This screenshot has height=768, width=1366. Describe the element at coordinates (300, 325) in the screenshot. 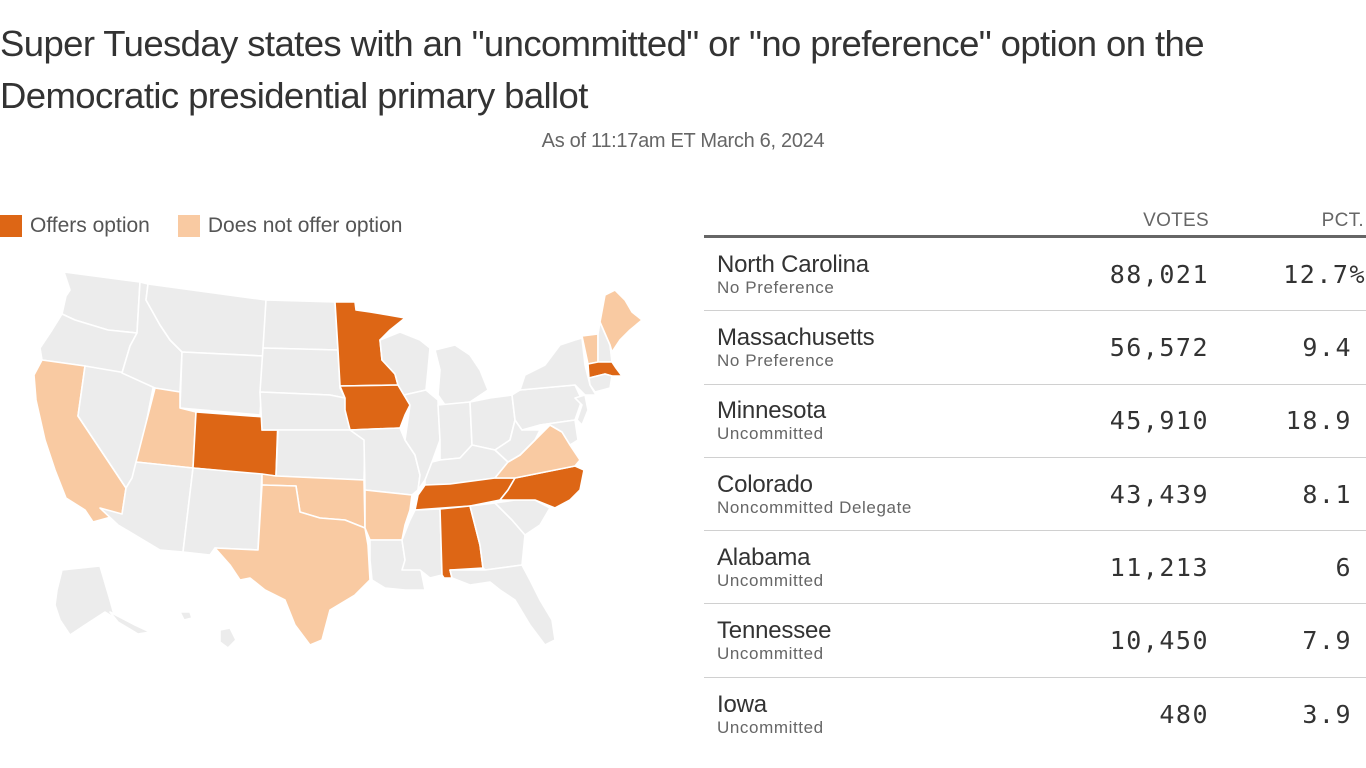

I see `state-north-dakota` at that location.